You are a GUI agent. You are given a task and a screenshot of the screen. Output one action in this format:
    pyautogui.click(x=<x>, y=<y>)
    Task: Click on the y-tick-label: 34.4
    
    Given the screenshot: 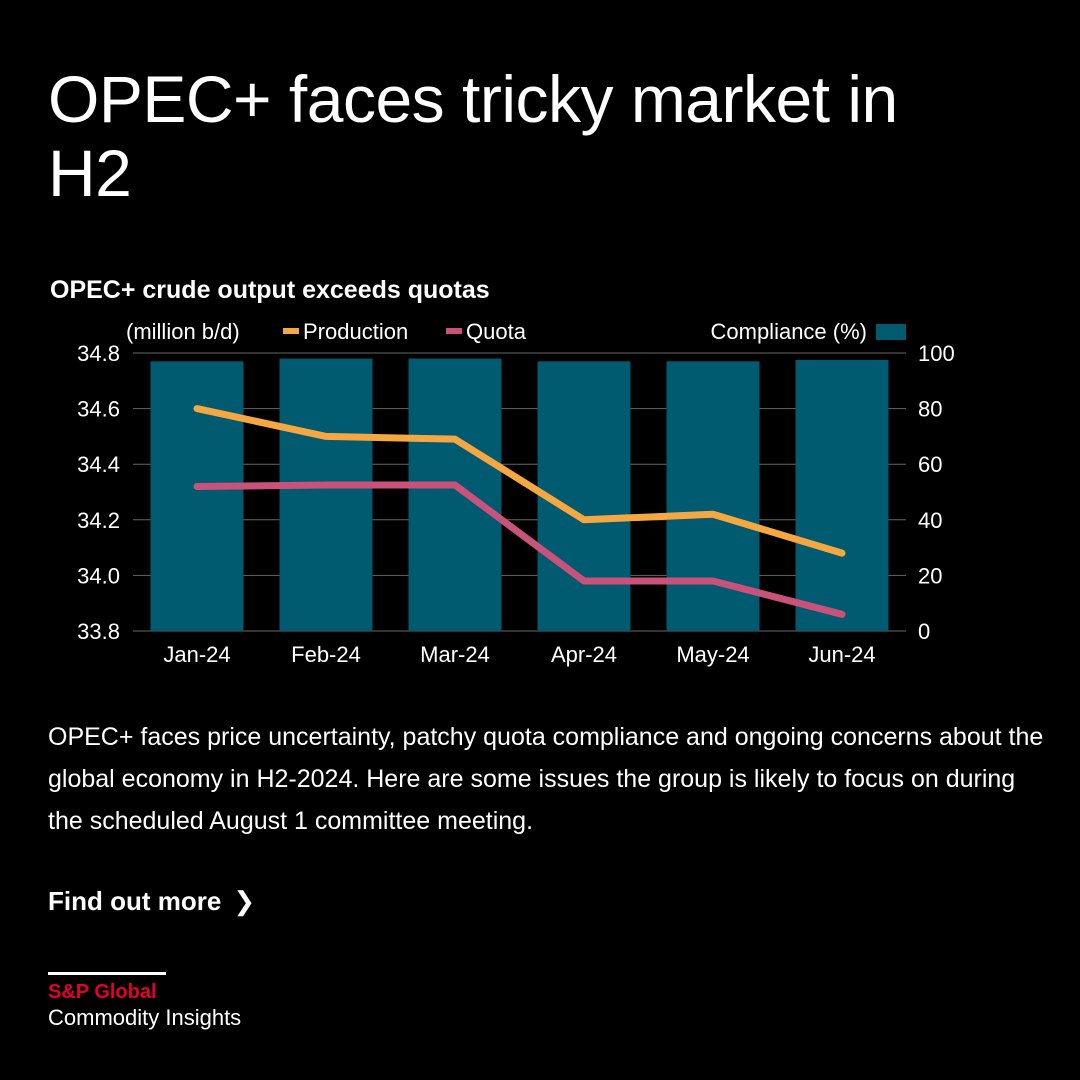 What is the action you would take?
    pyautogui.click(x=98, y=464)
    